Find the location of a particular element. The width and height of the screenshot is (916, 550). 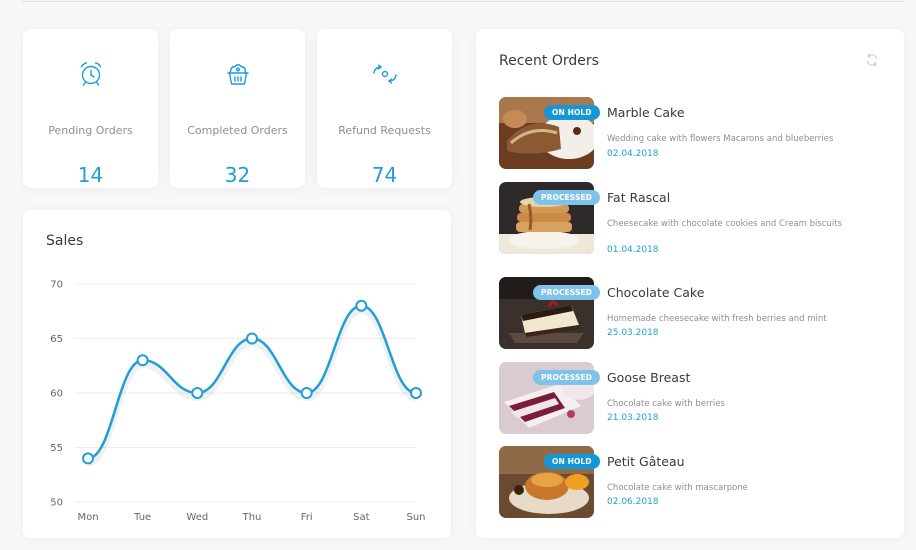

top-divider is located at coordinates (463, 1).